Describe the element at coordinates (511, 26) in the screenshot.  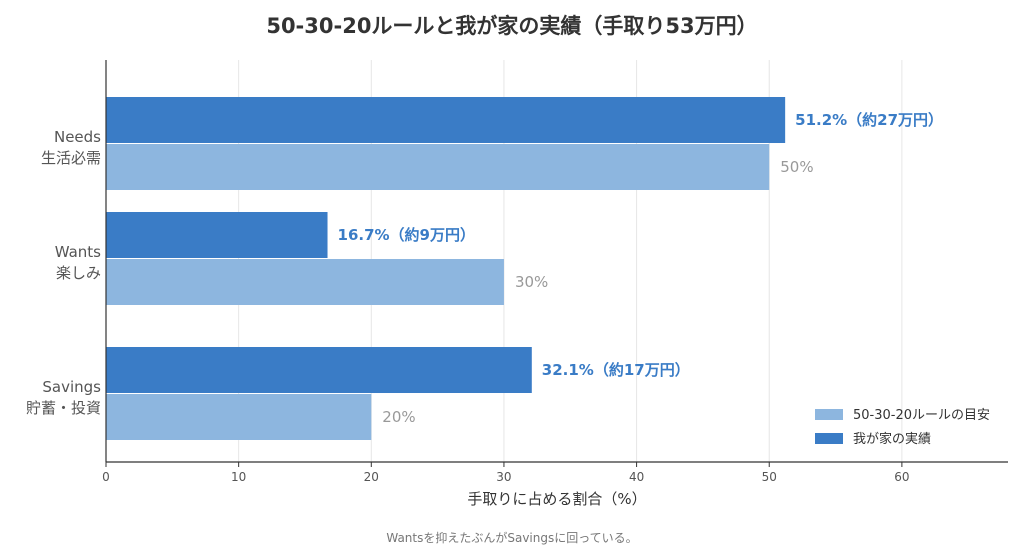
I see `chart-title: 50-30-20ルールと我が家の実績（手取り53万円）` at that location.